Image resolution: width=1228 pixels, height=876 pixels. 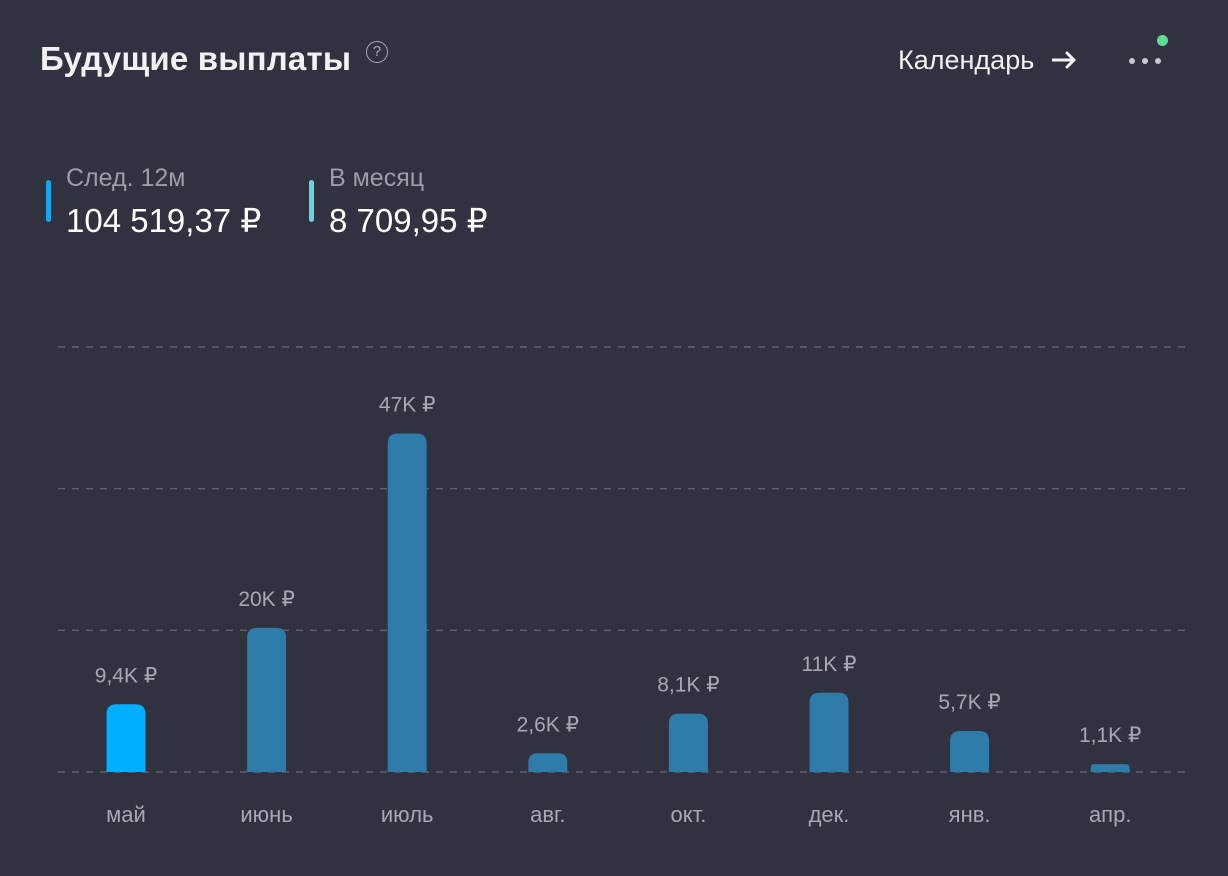 What do you see at coordinates (311, 201) in the screenshot?
I see `summary-per-month-marker` at bounding box center [311, 201].